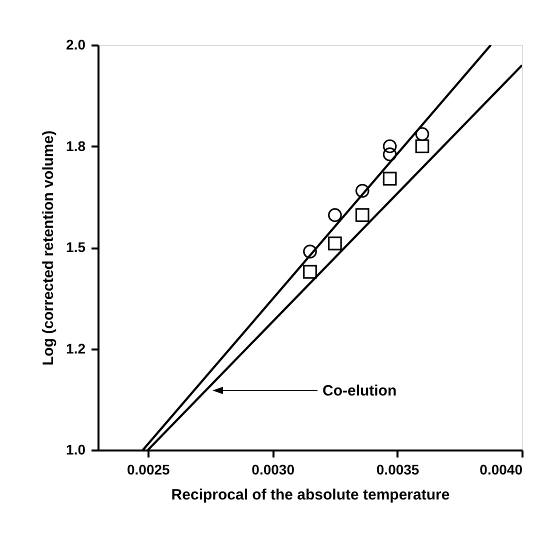 The width and height of the screenshot is (560, 533). Describe the element at coordinates (76, 450) in the screenshot. I see `y-tick-label: 1.0` at that location.